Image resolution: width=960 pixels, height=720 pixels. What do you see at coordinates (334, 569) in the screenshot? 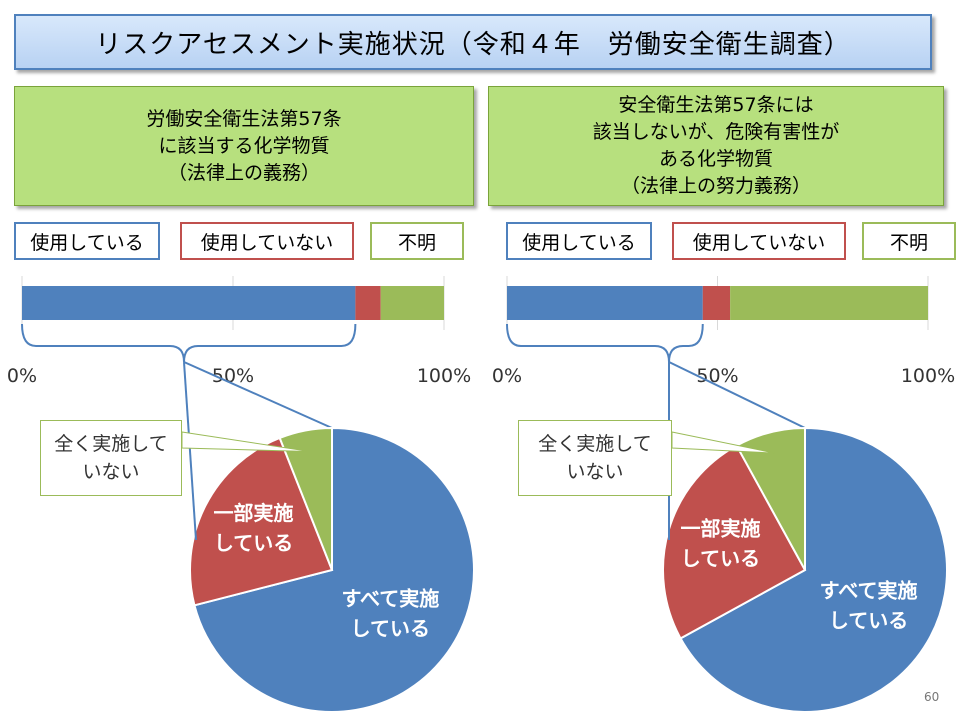
I see `left-pie-slice-all-implemented` at bounding box center [334, 569].